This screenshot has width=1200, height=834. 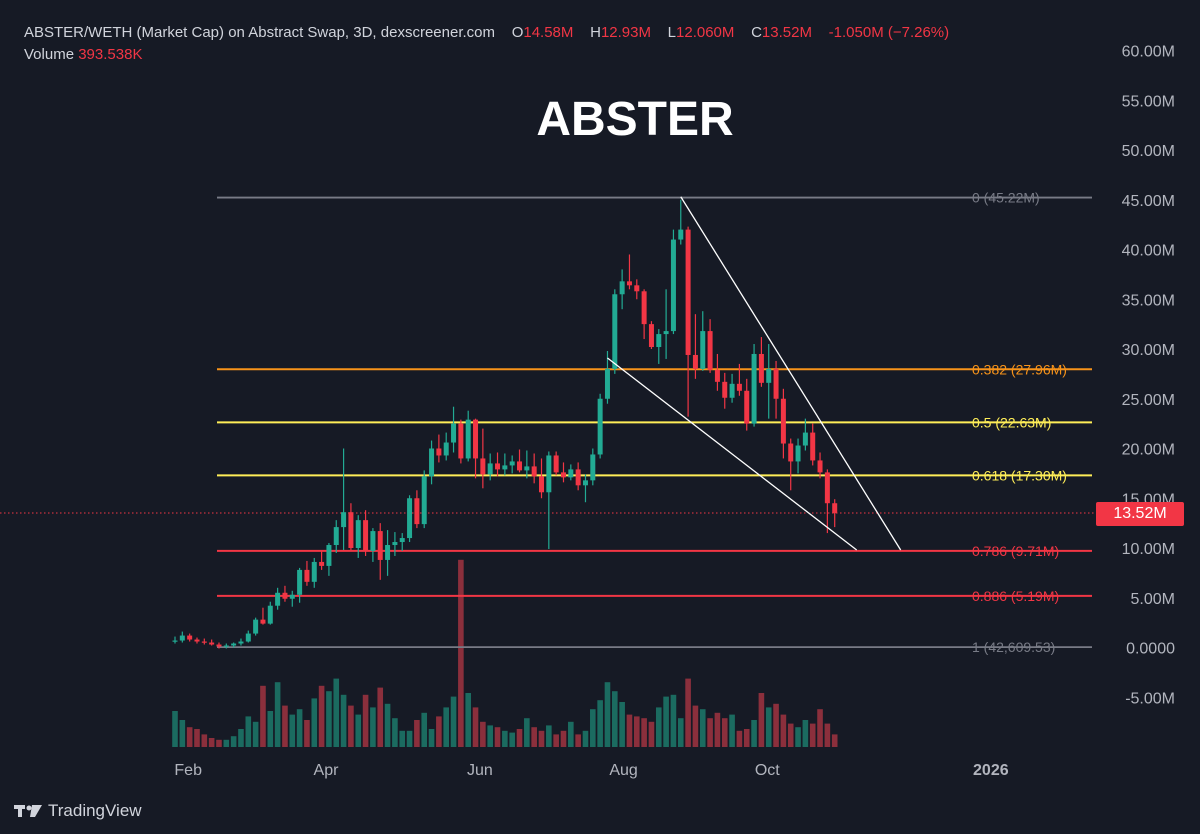 What do you see at coordinates (188, 770) in the screenshot?
I see `x-tick-label: Feb` at bounding box center [188, 770].